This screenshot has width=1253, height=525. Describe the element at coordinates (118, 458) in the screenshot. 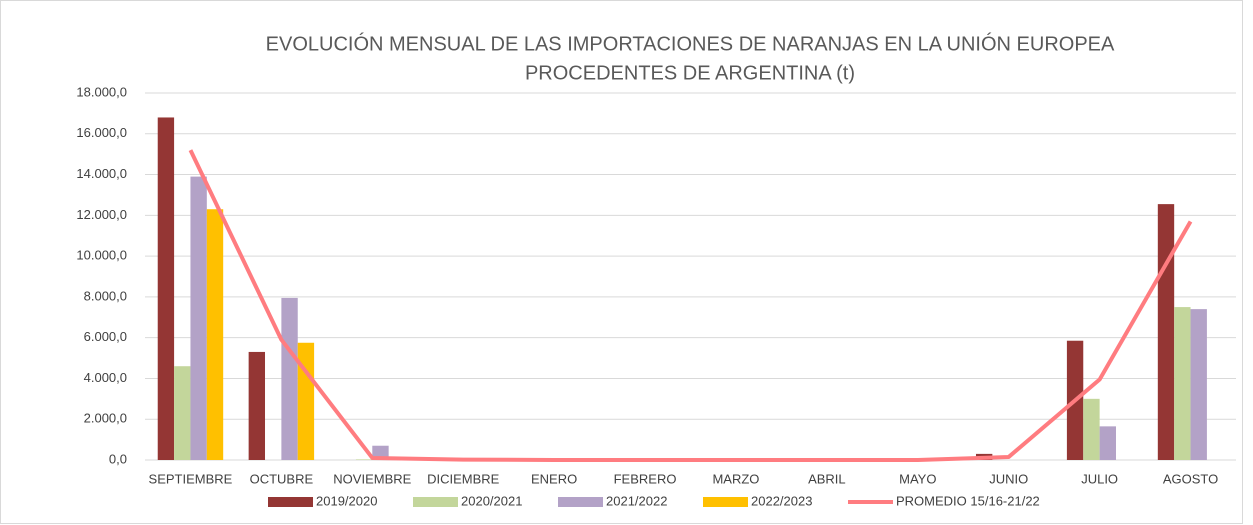

I see `y-tick-label: 0,0` at that location.